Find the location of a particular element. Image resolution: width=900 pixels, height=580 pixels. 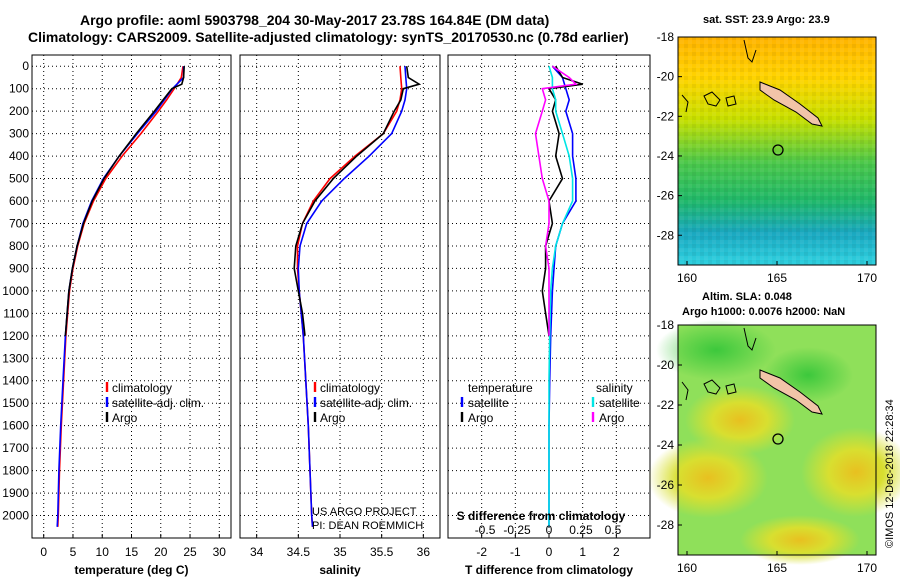

series-line-s-argo is located at coordinates (556, 200).